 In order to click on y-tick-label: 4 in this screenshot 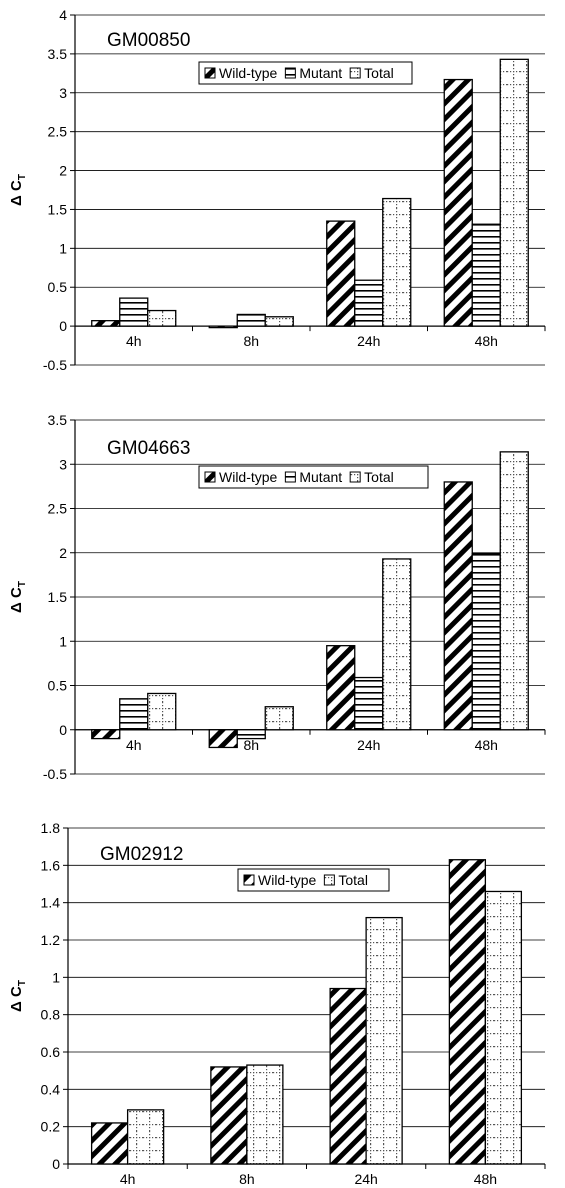, I will do `click(63, 15)`.